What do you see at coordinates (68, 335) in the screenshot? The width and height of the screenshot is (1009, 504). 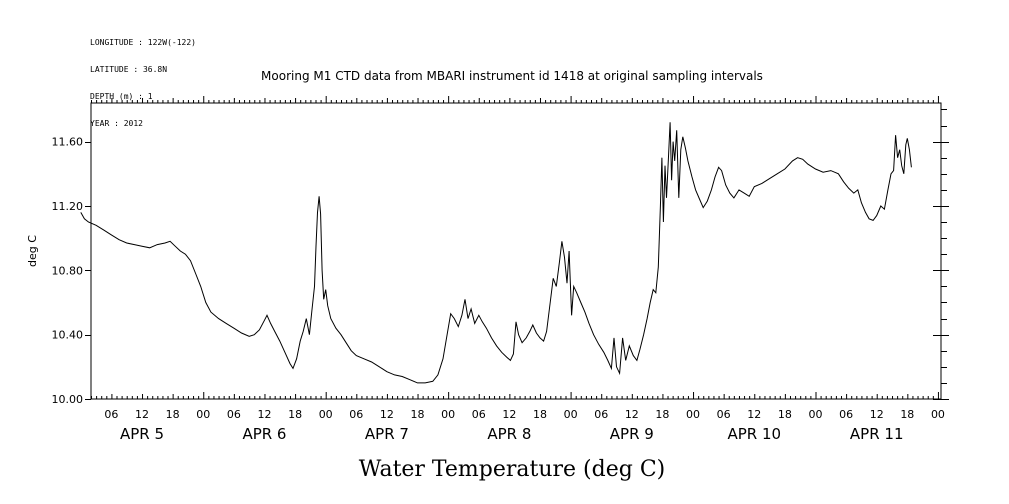 I see `y-tick-label: 10.40` at bounding box center [68, 335].